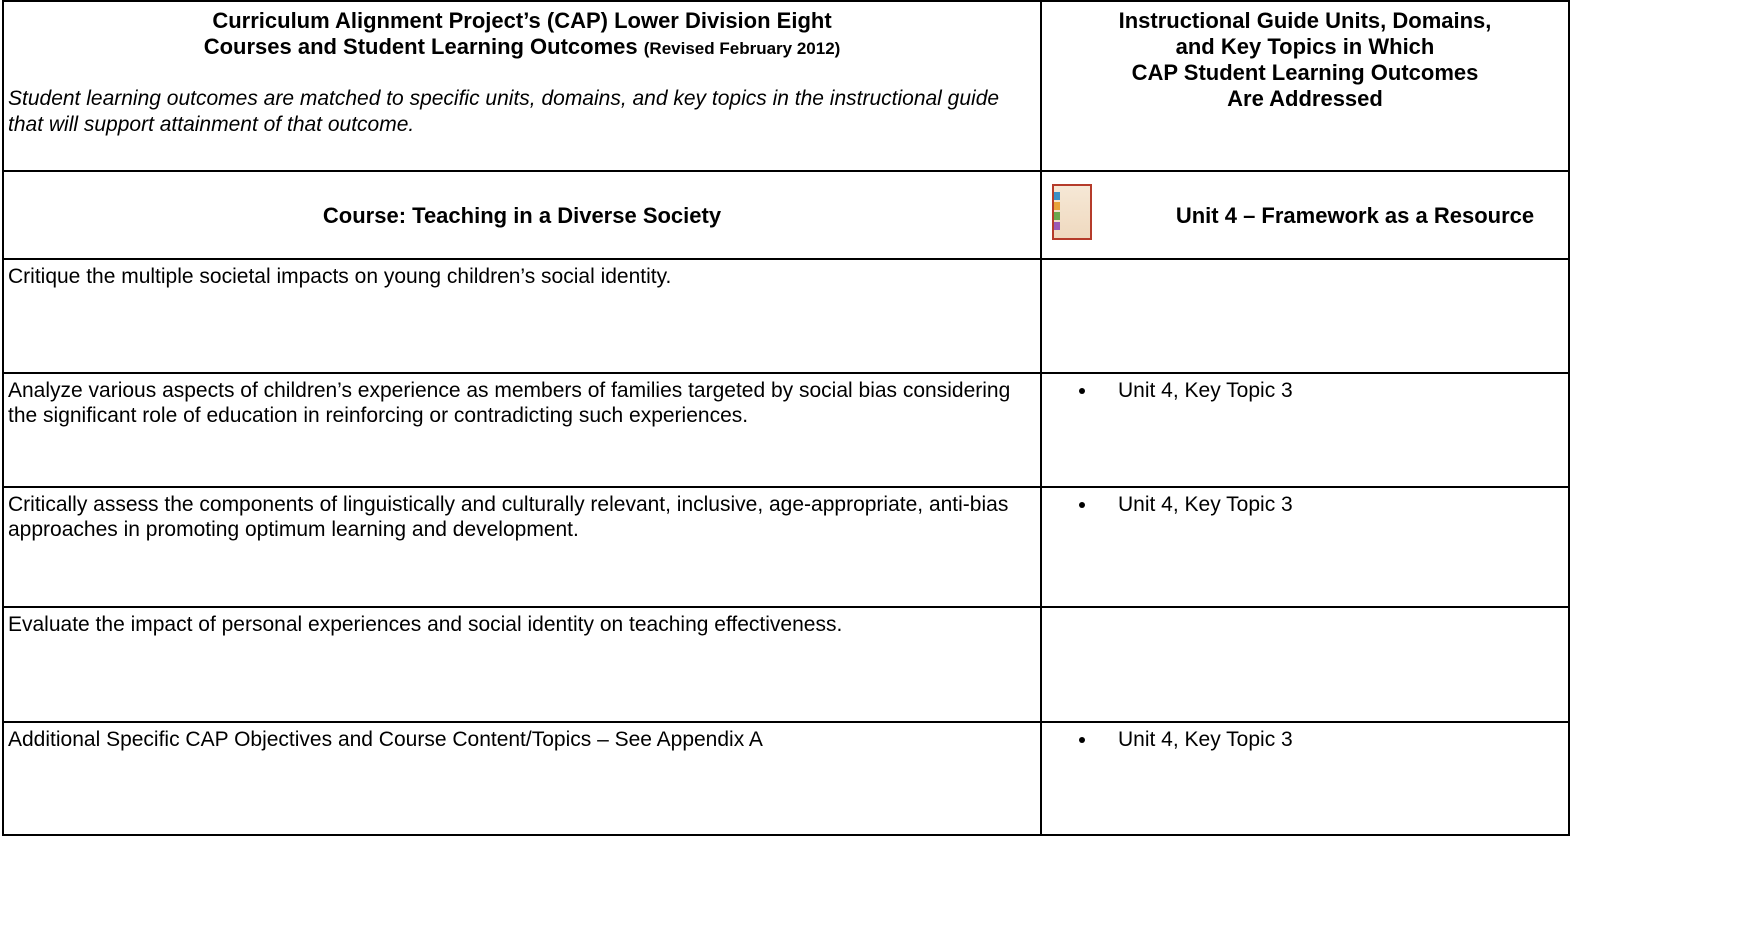  Describe the element at coordinates (420, 46) in the screenshot. I see `title-text: Courses and Student Learning Outcomes` at that location.